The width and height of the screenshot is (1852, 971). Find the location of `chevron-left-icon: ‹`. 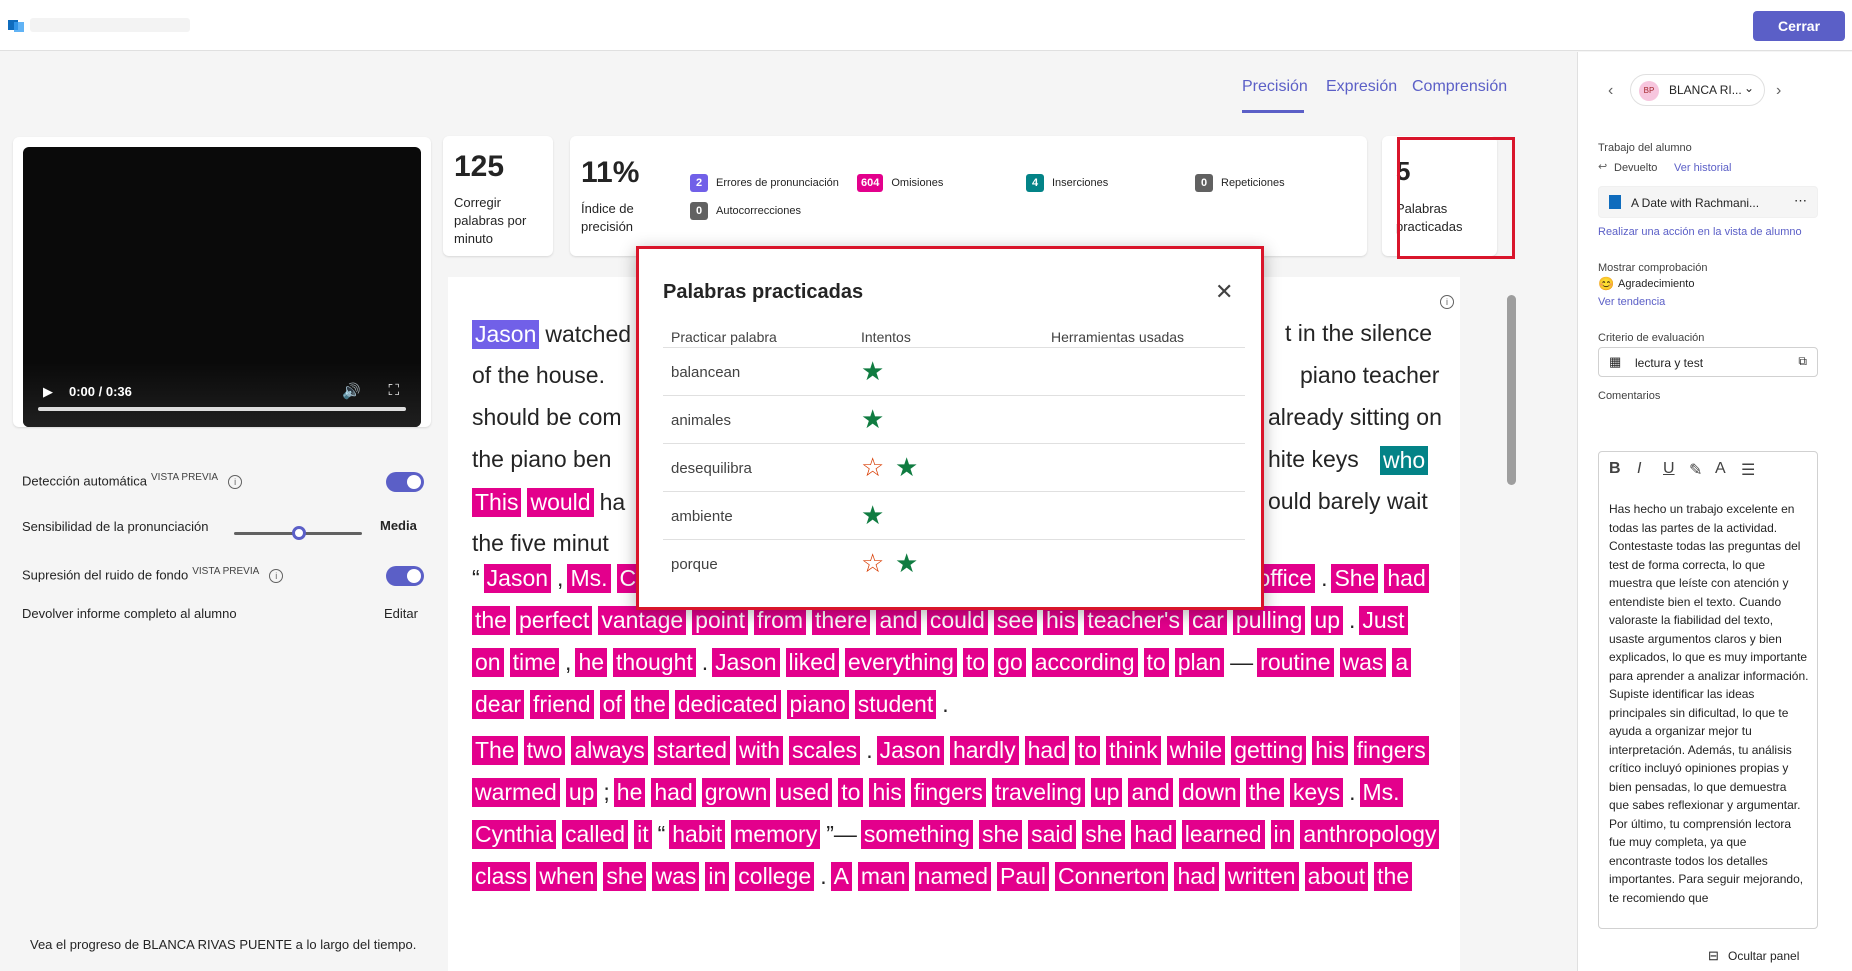

chevron-left-icon: ‹ is located at coordinates (1611, 90).